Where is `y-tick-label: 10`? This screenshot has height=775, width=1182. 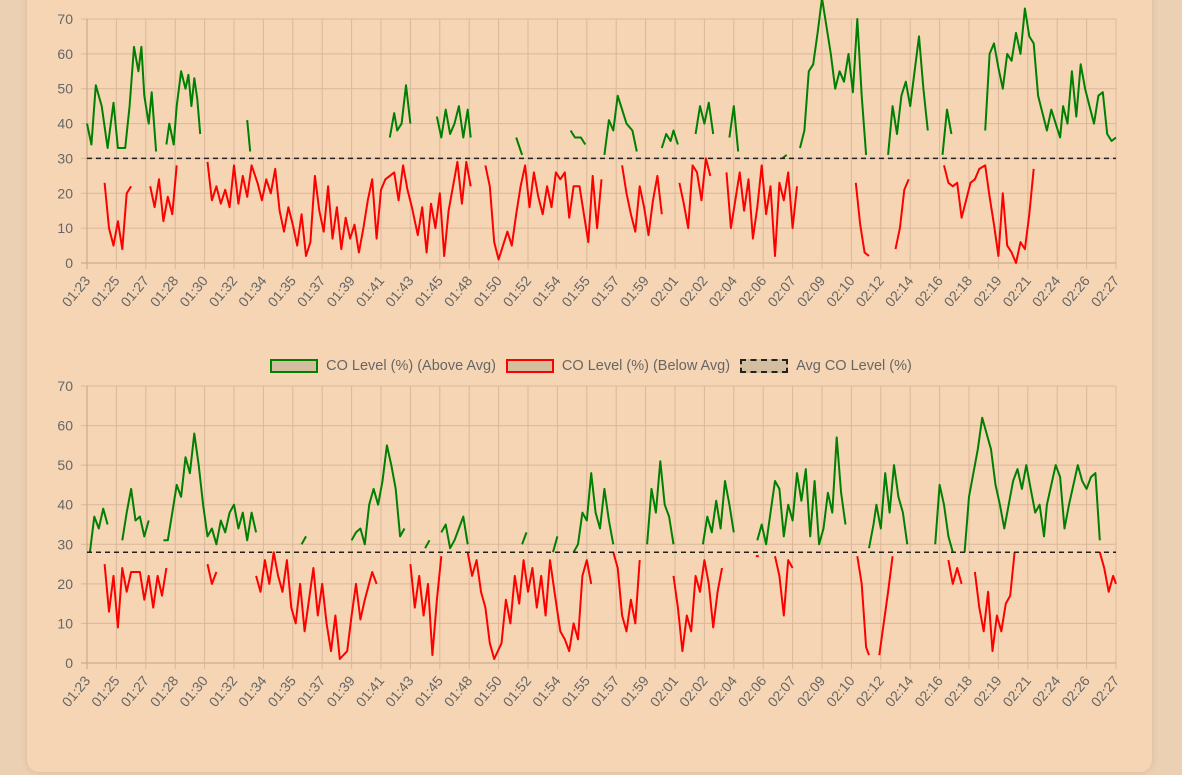 y-tick-label: 10 is located at coordinates (65, 228).